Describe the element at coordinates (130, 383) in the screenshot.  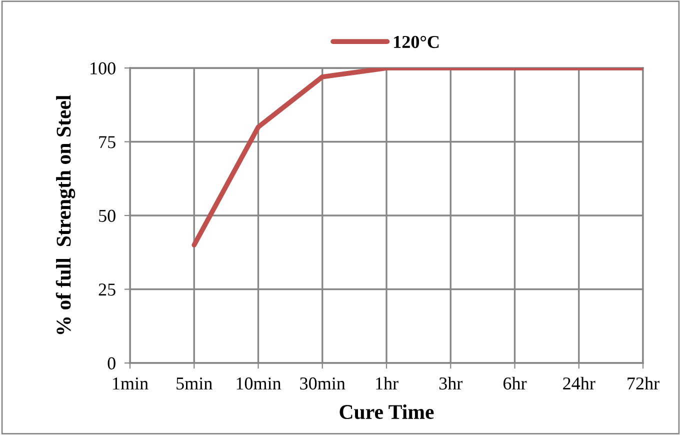
I see `x-tick-label: 1min` at that location.